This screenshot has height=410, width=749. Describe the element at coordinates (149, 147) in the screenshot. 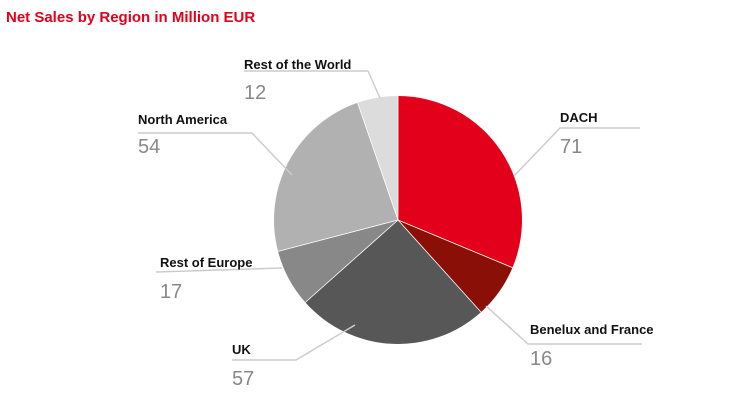

I see `slice-value-north-america: 54` at that location.